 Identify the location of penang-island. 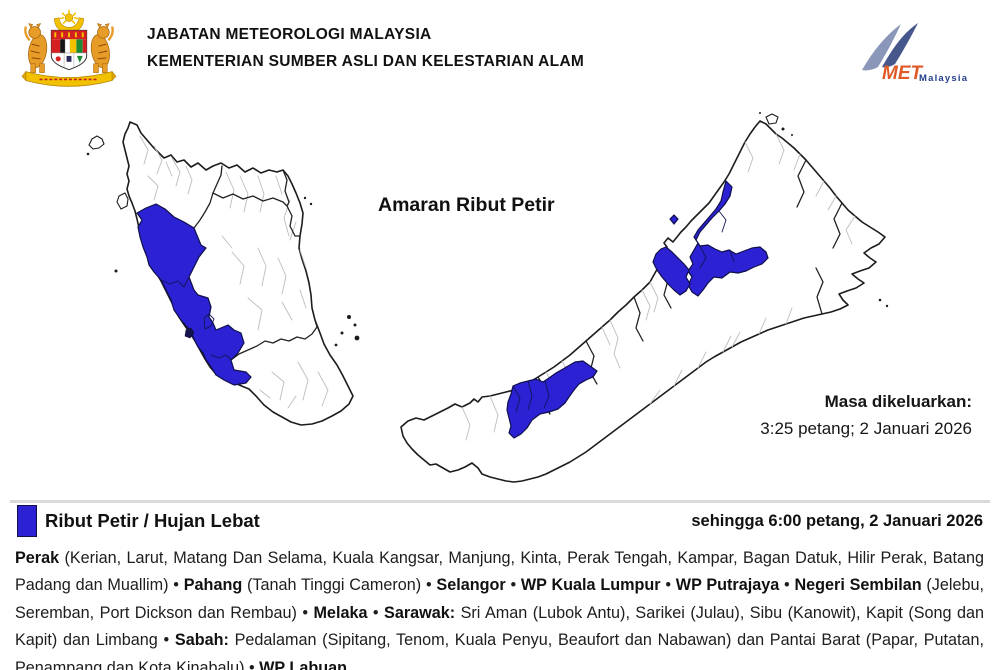
(122, 201).